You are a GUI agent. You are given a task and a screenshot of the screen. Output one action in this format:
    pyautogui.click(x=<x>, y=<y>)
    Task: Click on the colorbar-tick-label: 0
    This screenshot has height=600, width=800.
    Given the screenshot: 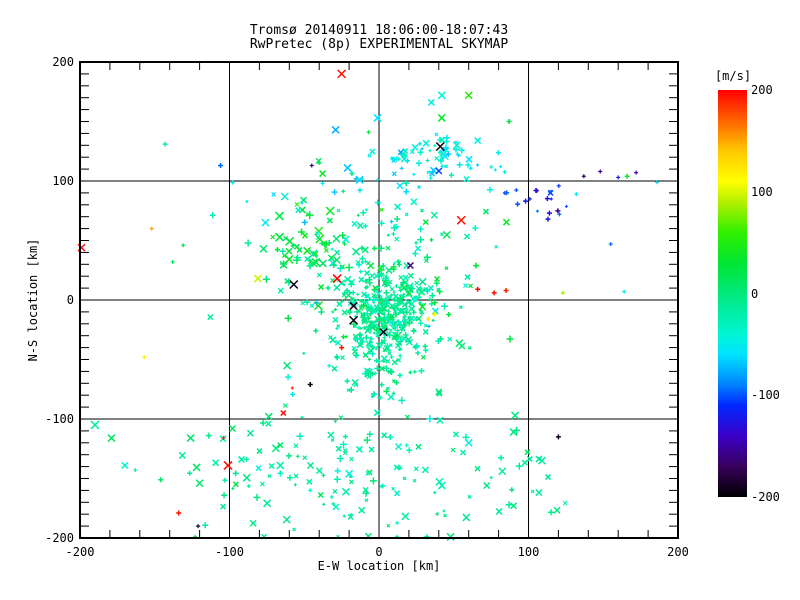 What is the action you would take?
    pyautogui.click(x=755, y=293)
    